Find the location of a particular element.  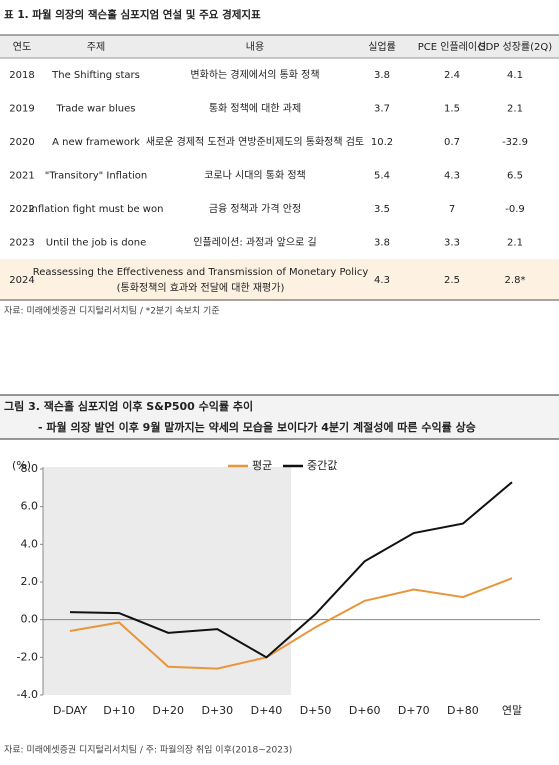

table-cell: -0.9 is located at coordinates (515, 209).